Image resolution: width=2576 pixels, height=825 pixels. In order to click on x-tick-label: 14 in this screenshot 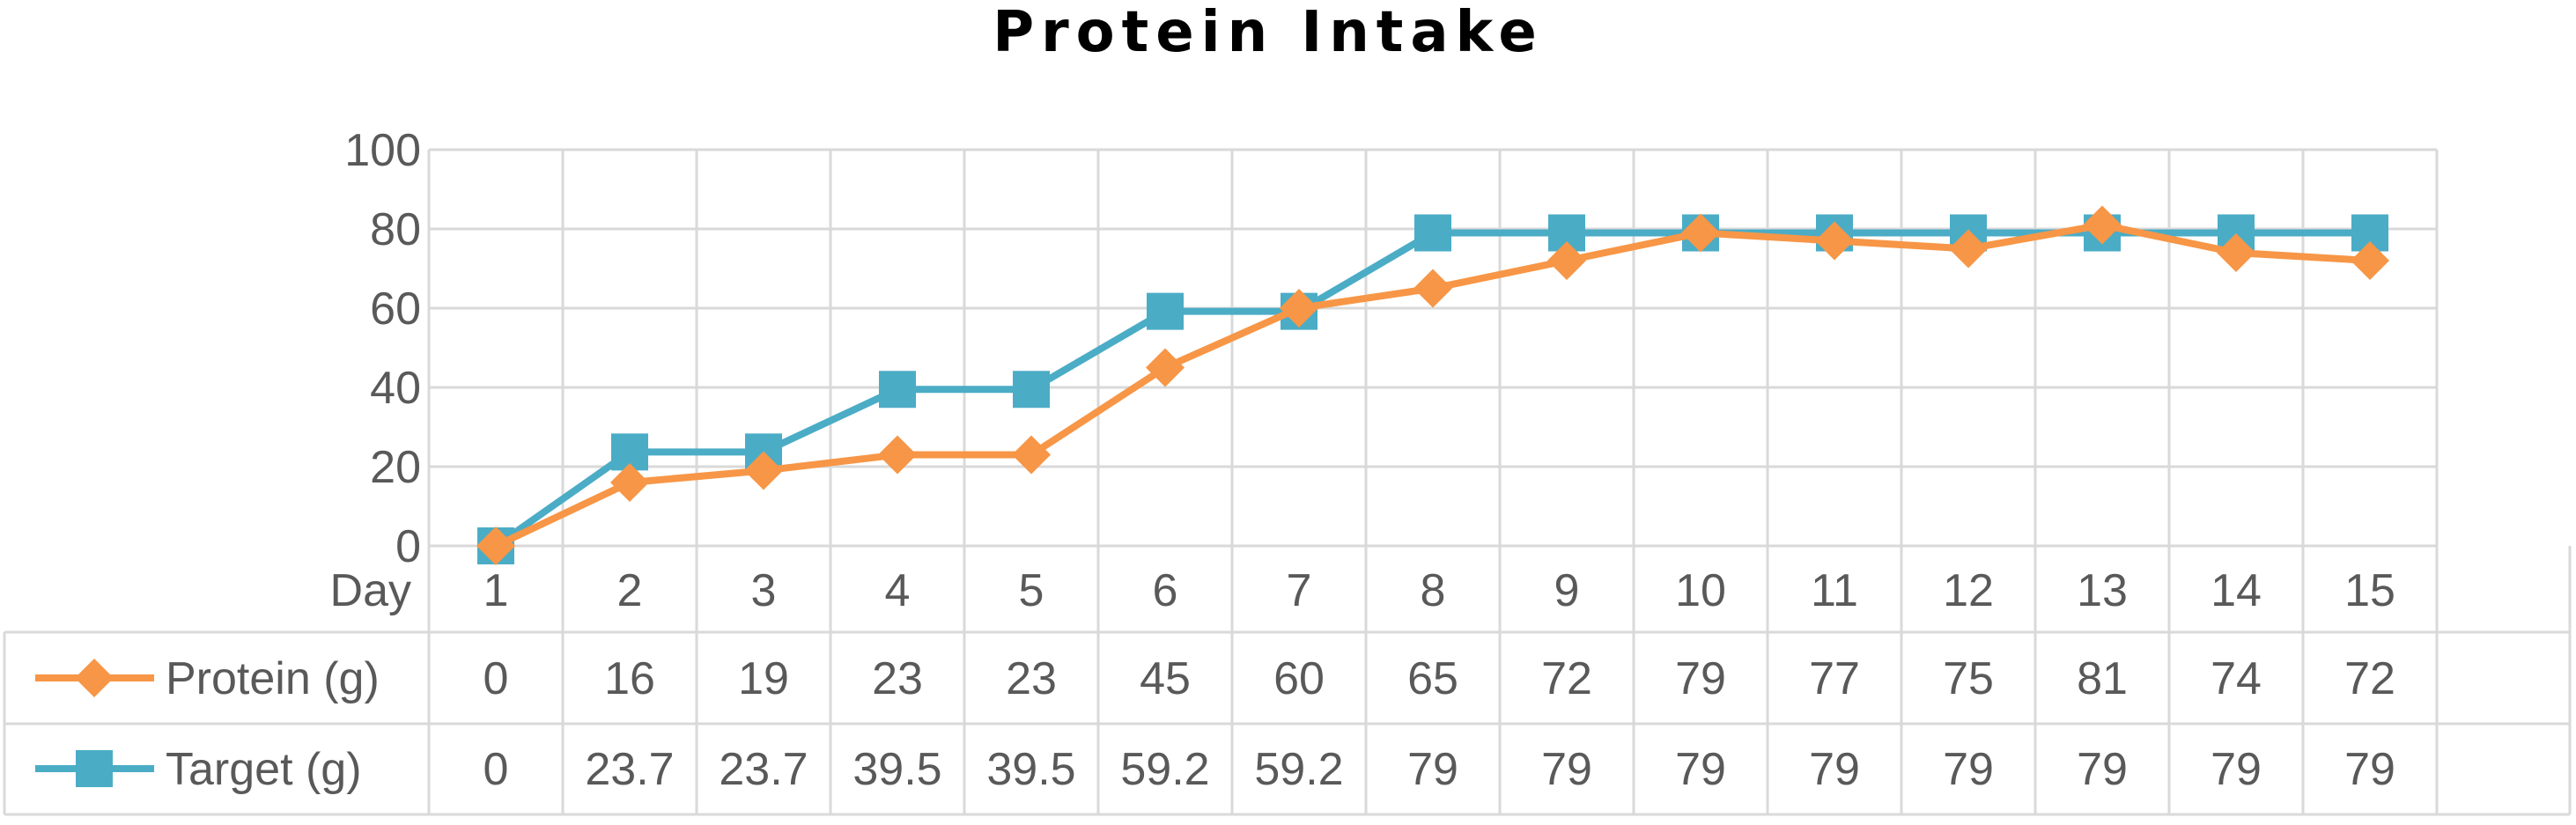, I will do `click(2236, 590)`.